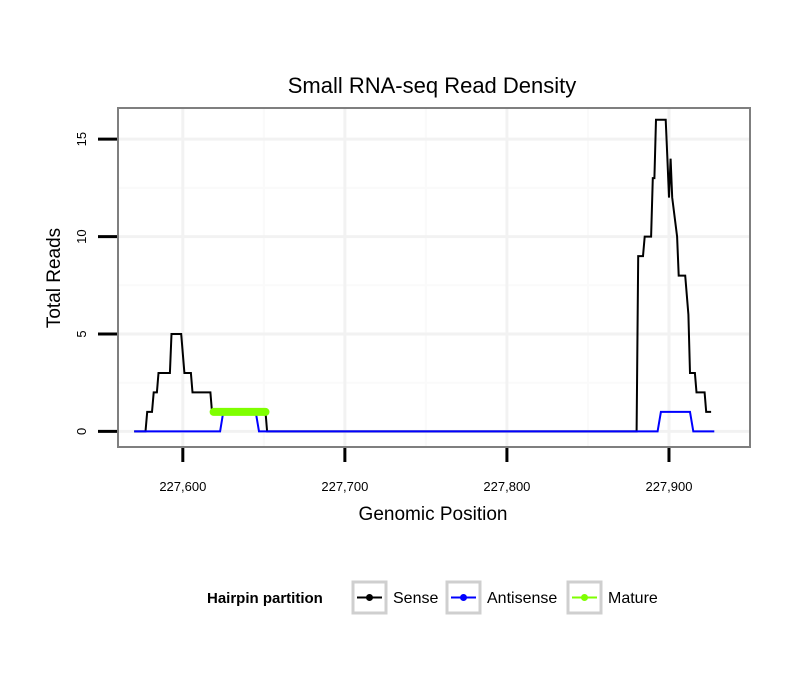 This screenshot has height=690, width=810. I want to click on y-tick-label: 5, so click(81, 333).